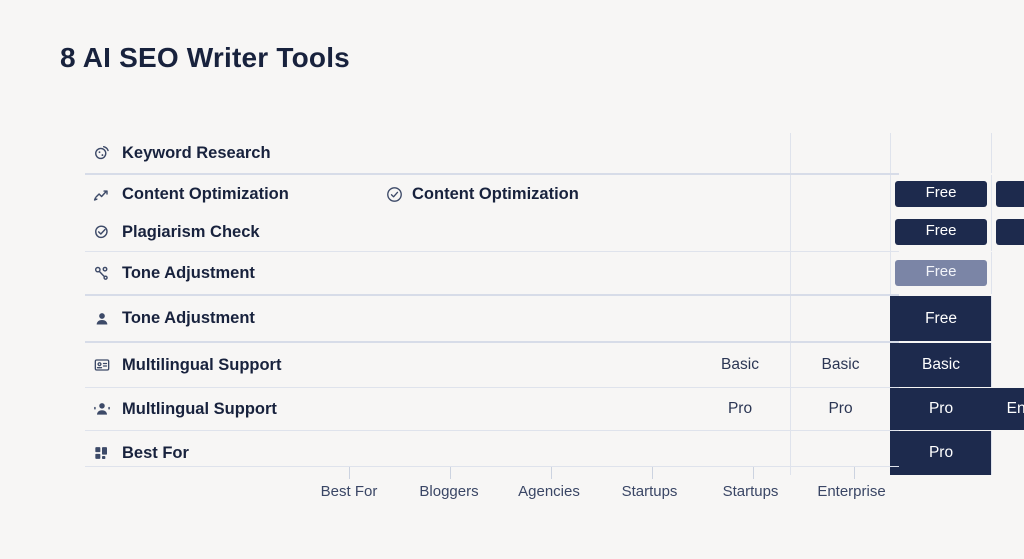 The height and width of the screenshot is (559, 1024). What do you see at coordinates (192, 491) in the screenshot?
I see `axis-spacer` at bounding box center [192, 491].